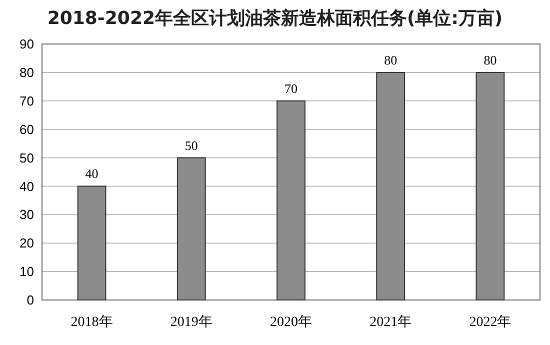 Image resolution: width=550 pixels, height=345 pixels. What do you see at coordinates (91, 322) in the screenshot?
I see `x-tick-label: 2018年` at bounding box center [91, 322].